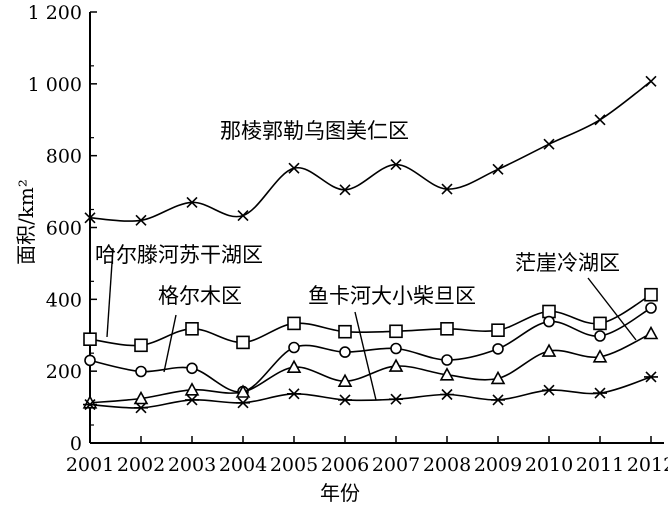 The width and height of the screenshot is (668, 519). Describe the element at coordinates (64, 157) in the screenshot. I see `y-tick-label: 800` at that location.